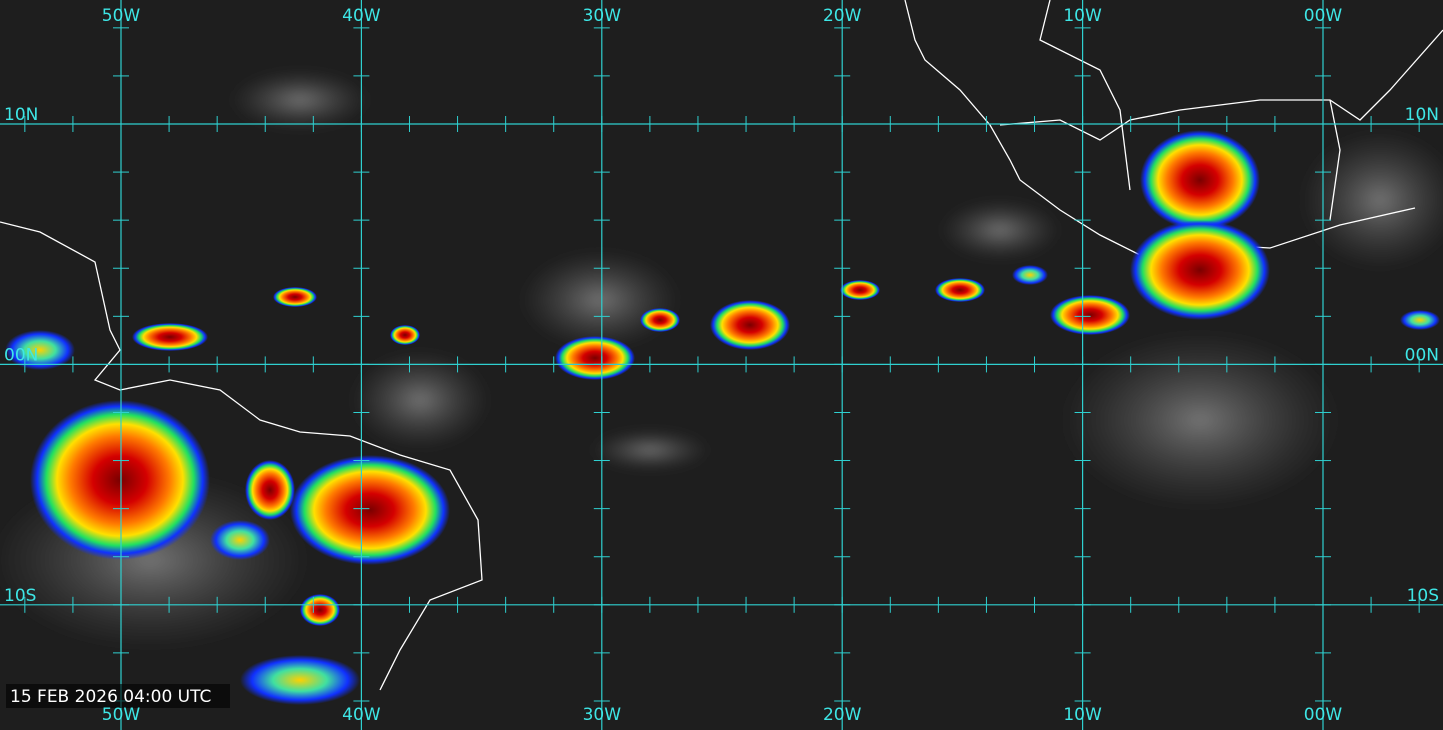 This screenshot has width=1443, height=730. What do you see at coordinates (842, 715) in the screenshot?
I see `longitude-label-bottom: 20W` at bounding box center [842, 715].